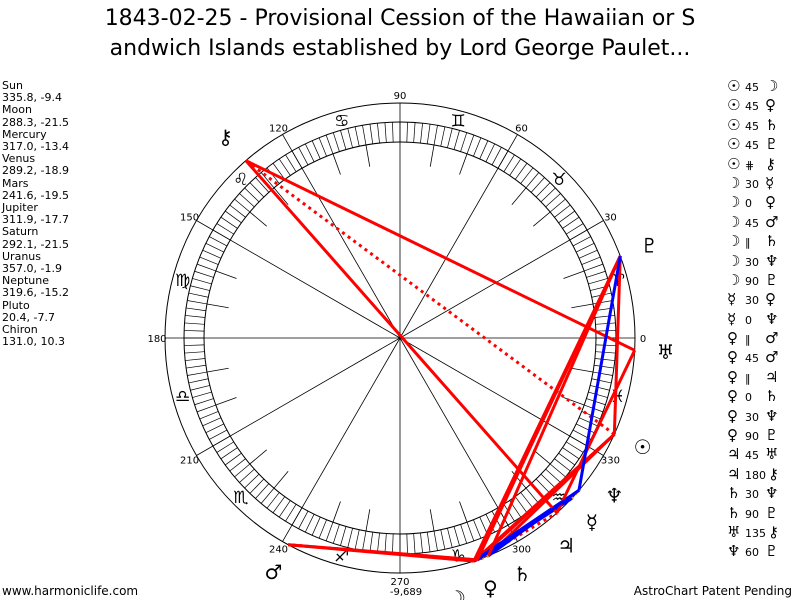 The height and width of the screenshot is (600, 800). What do you see at coordinates (753, 280) in the screenshot?
I see `aspect-item: ☽ 90 ♇` at bounding box center [753, 280].